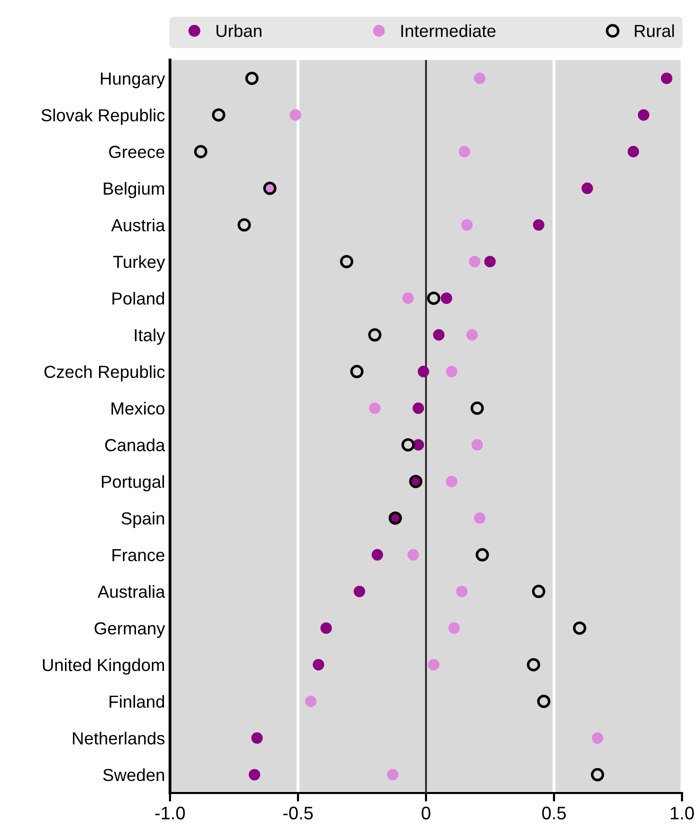 This screenshot has width=698, height=827. What do you see at coordinates (132, 591) in the screenshot?
I see `y-tick-label: Australia` at bounding box center [132, 591].